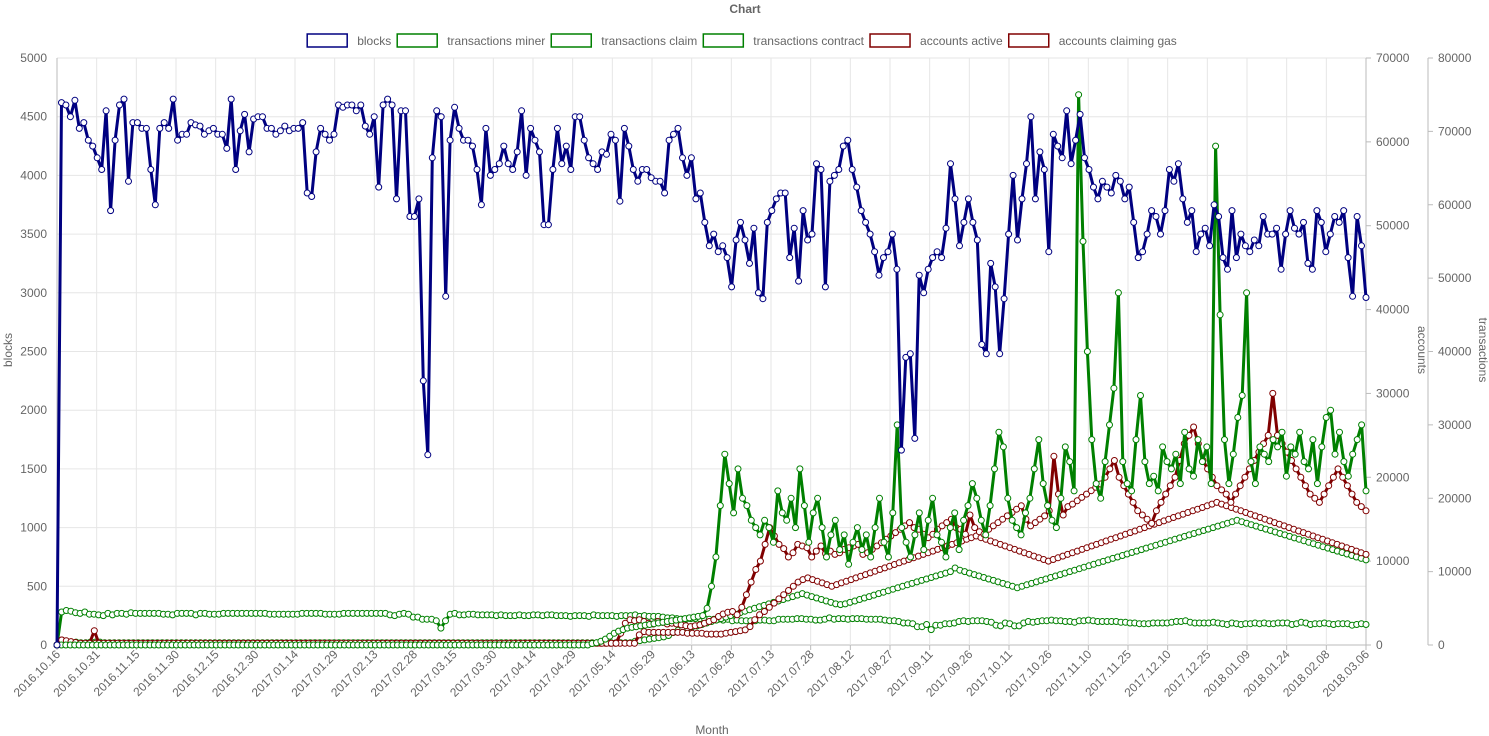  I want to click on transactions-tick-label: 10000, so click(1455, 572).